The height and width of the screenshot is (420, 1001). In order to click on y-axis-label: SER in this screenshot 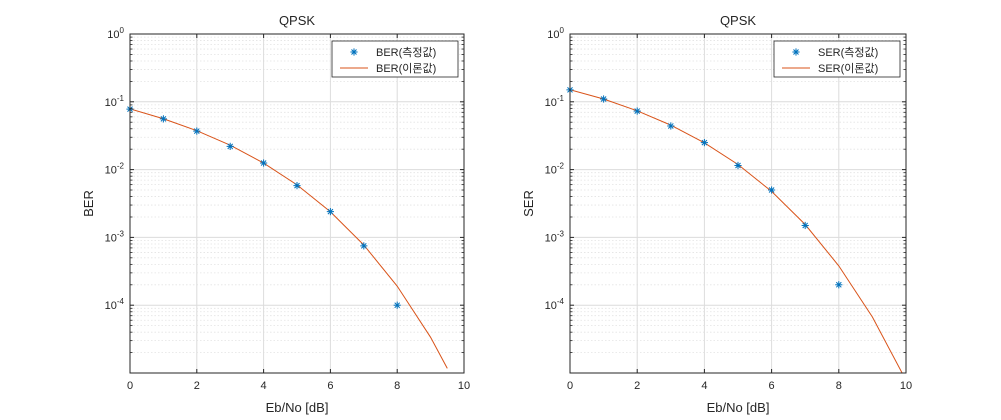, I will do `click(528, 203)`.